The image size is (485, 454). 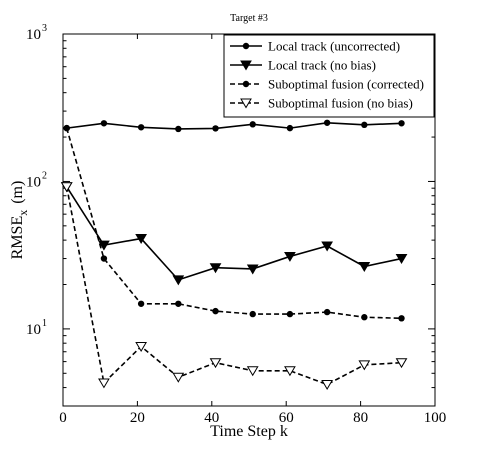 What do you see at coordinates (44, 323) in the screenshot?
I see `y-tick-label-exponent: 1` at bounding box center [44, 323].